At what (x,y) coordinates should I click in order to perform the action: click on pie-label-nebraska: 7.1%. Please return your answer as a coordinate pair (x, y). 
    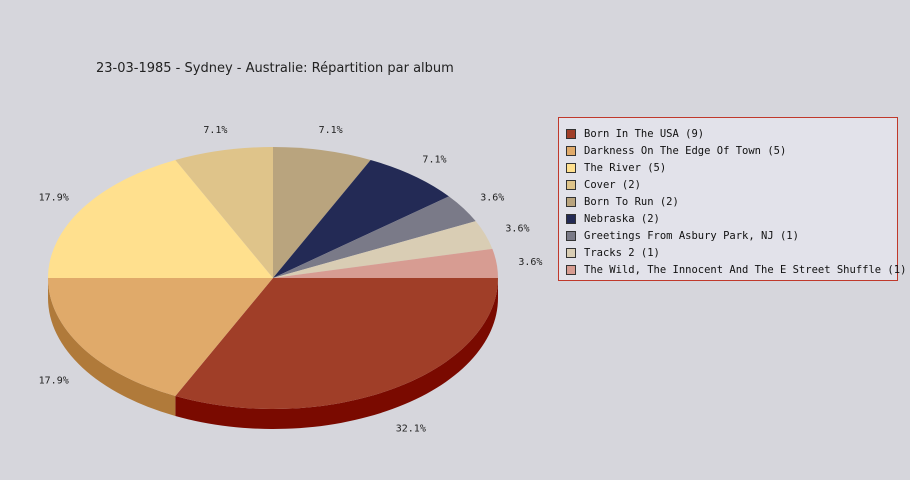
    Looking at the image, I should click on (434, 159).